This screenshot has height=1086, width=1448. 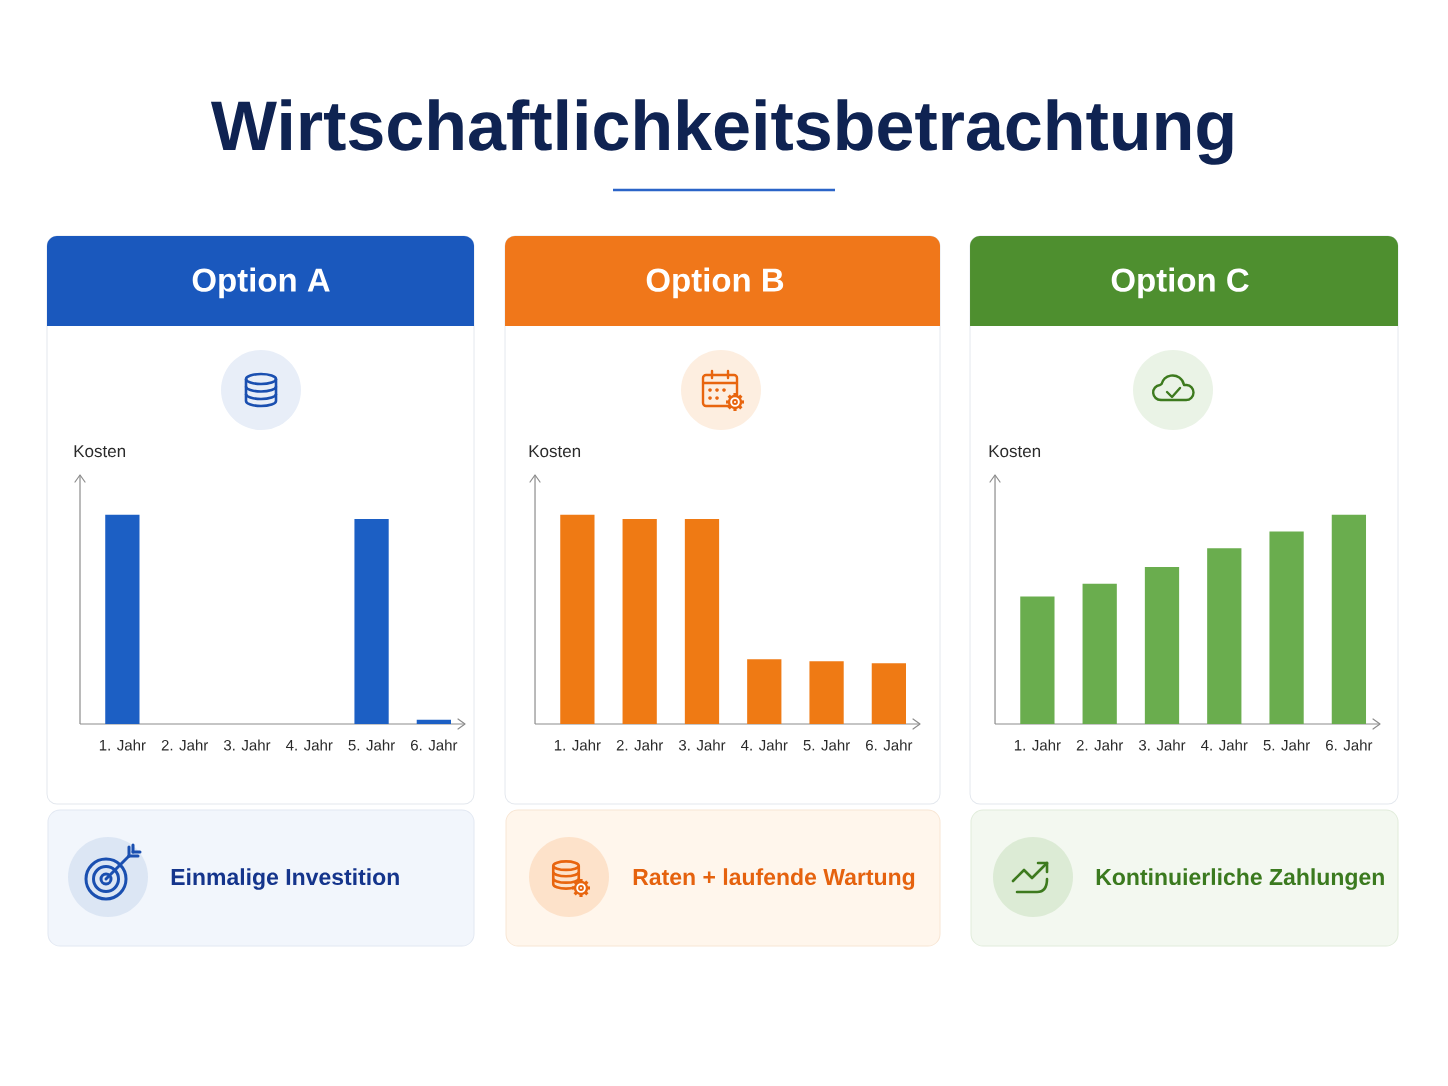 What do you see at coordinates (1240, 879) in the screenshot?
I see `text: Kontinuierliche Zahlungen` at bounding box center [1240, 879].